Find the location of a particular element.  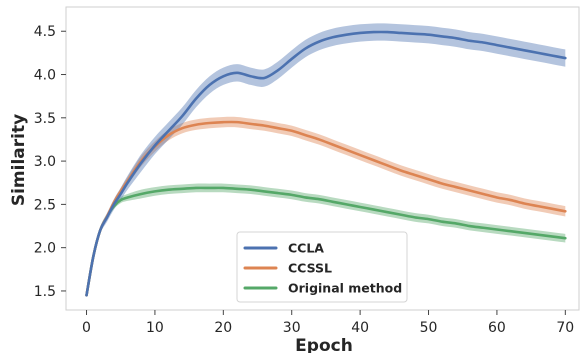

y-tick-label: 3.5 is located at coordinates (45, 119).